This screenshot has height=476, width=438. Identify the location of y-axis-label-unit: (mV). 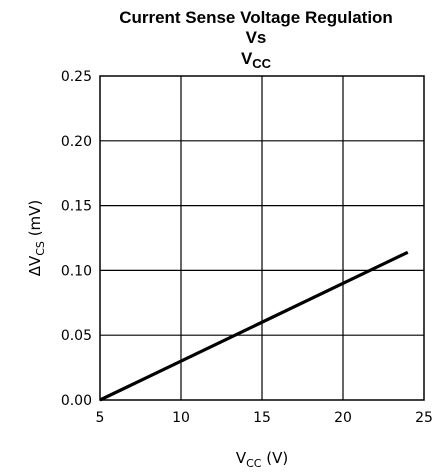
(35, 220).